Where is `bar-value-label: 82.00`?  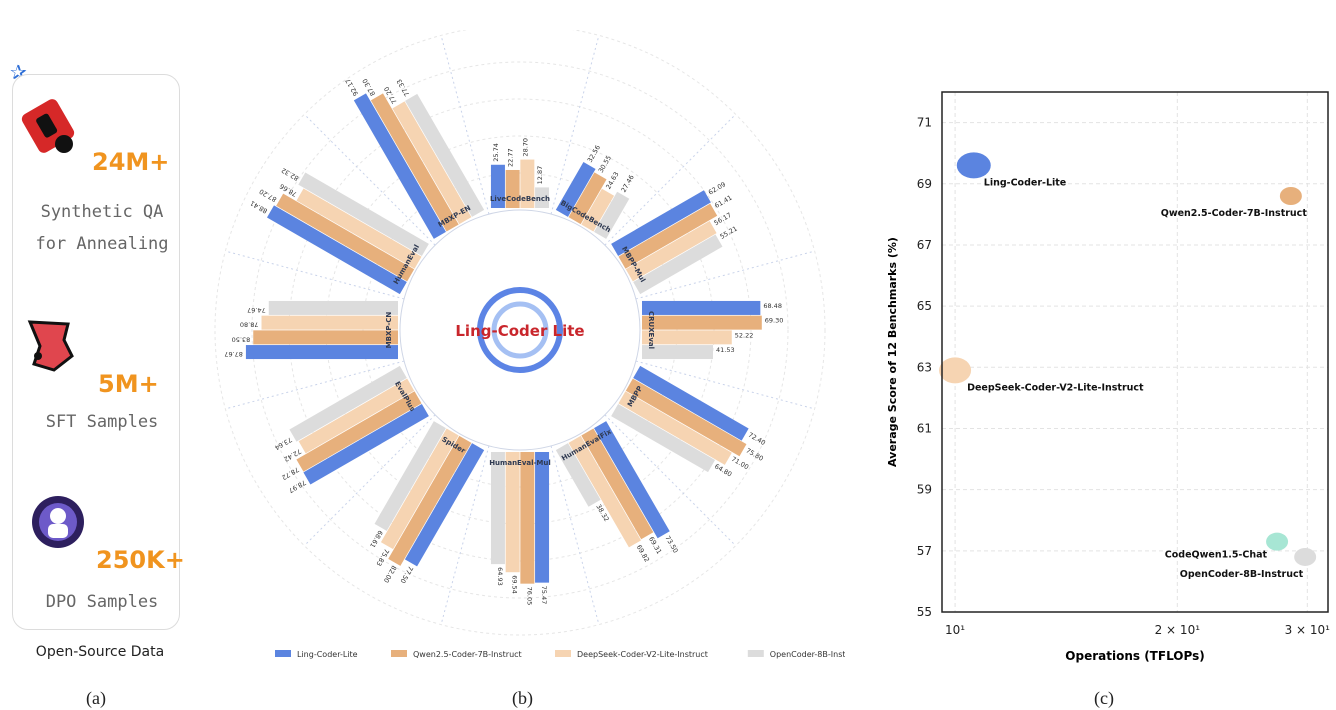 bar-value-label: 82.00 is located at coordinates (390, 574).